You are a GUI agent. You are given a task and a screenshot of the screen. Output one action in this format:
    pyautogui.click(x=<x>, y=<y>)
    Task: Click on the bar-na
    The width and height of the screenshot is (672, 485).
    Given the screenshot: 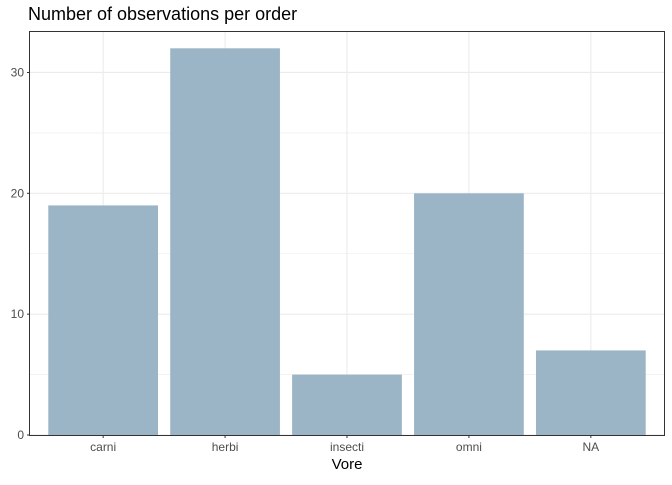 What is the action you would take?
    pyautogui.click(x=590, y=392)
    